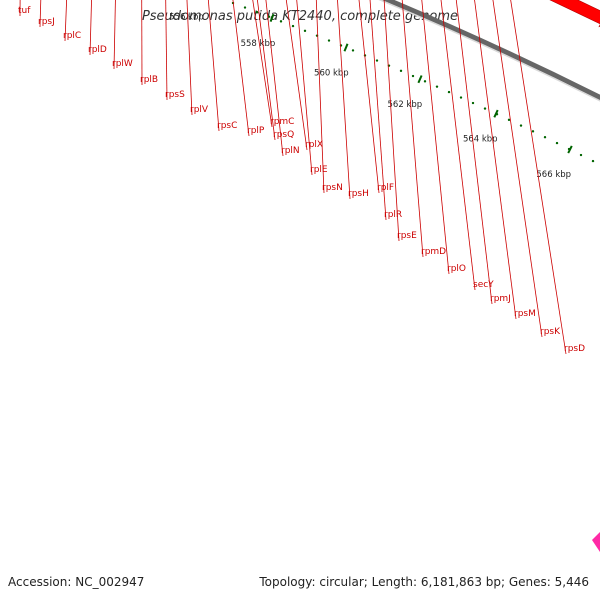  Describe the element at coordinates (331, 74) in the screenshot. I see `scale-label: 560 kbp` at that location.